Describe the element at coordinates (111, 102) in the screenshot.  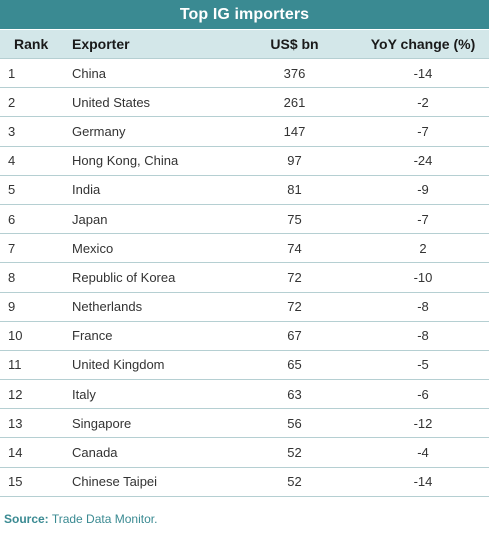
I see `cell-exporter: United States` at that location.